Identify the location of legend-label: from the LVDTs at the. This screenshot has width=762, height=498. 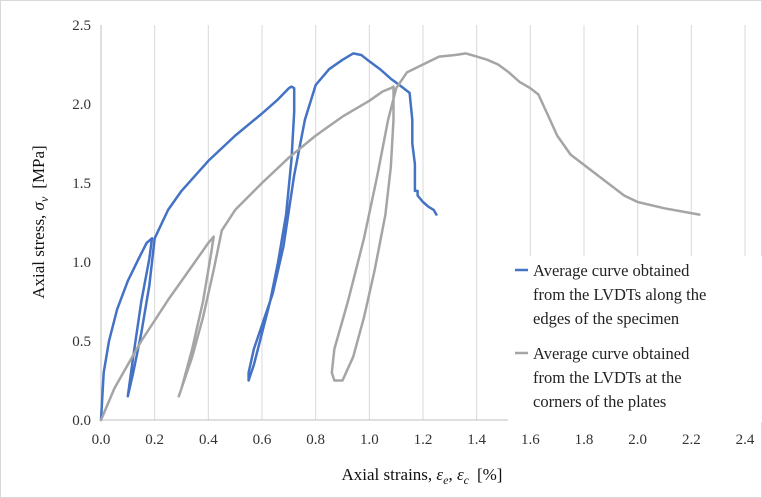
(607, 377).